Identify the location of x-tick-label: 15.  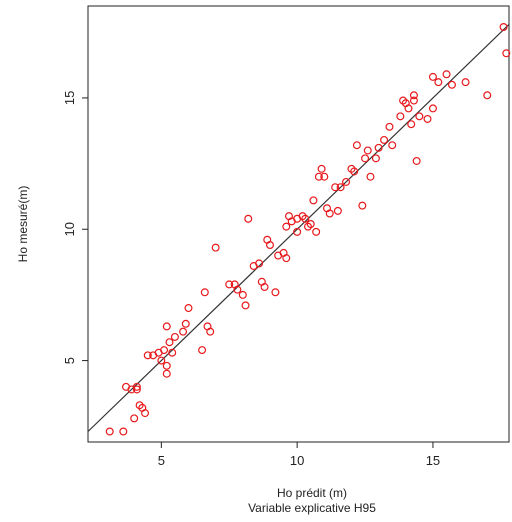
(433, 460).